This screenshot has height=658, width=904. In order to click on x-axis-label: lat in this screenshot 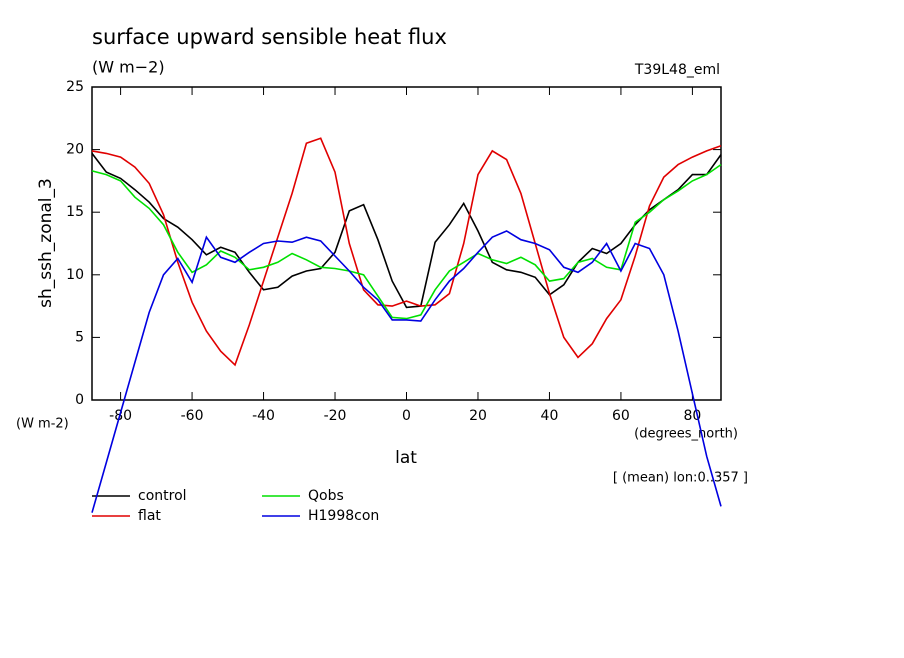, I will do `click(406, 458)`.